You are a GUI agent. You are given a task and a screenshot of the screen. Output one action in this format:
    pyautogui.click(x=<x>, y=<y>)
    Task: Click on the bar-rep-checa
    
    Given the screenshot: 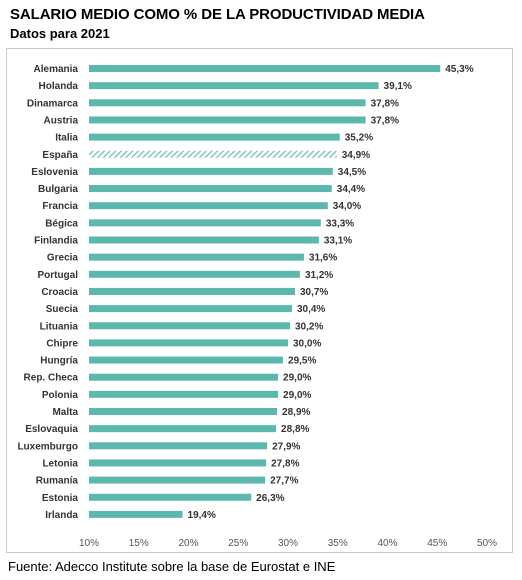 What is the action you would take?
    pyautogui.click(x=184, y=377)
    